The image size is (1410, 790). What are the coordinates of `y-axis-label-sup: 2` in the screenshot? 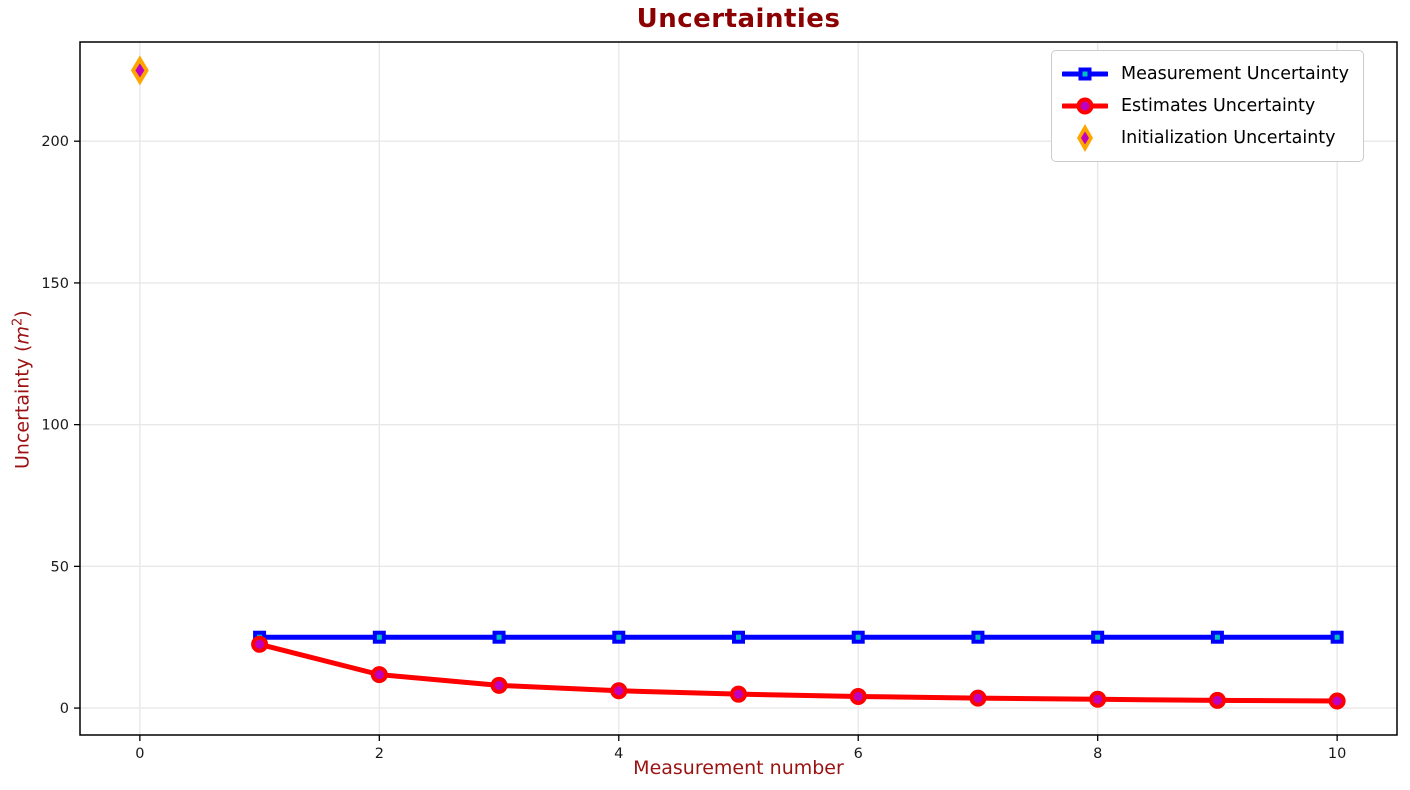 It's located at (18, 322).